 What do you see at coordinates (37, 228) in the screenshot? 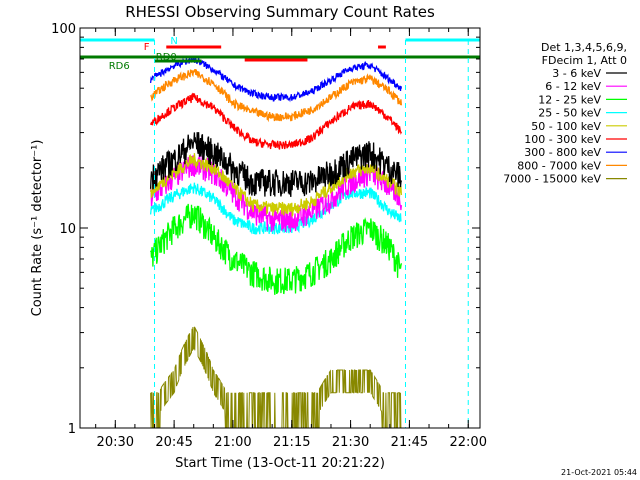
I see `y-axis-label: Count Rate (s⁻¹ detector⁻¹)` at bounding box center [37, 228].